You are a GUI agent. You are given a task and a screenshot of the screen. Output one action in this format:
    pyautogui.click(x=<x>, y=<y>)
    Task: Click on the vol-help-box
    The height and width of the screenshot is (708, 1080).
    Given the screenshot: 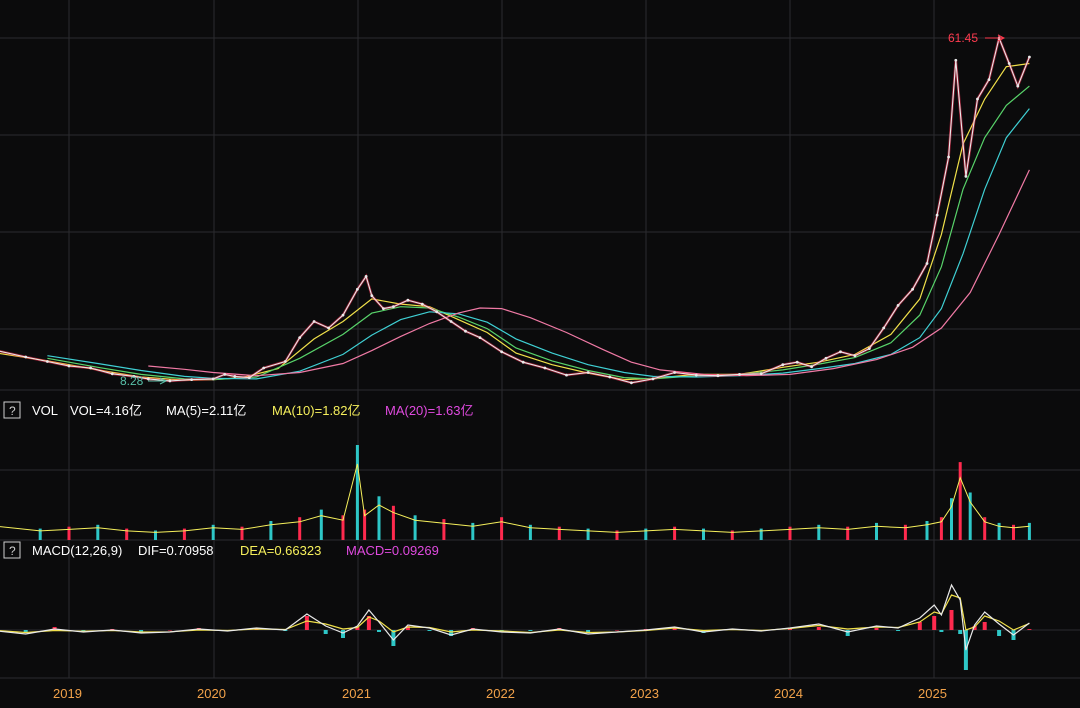 What is the action you would take?
    pyautogui.click(x=12, y=410)
    